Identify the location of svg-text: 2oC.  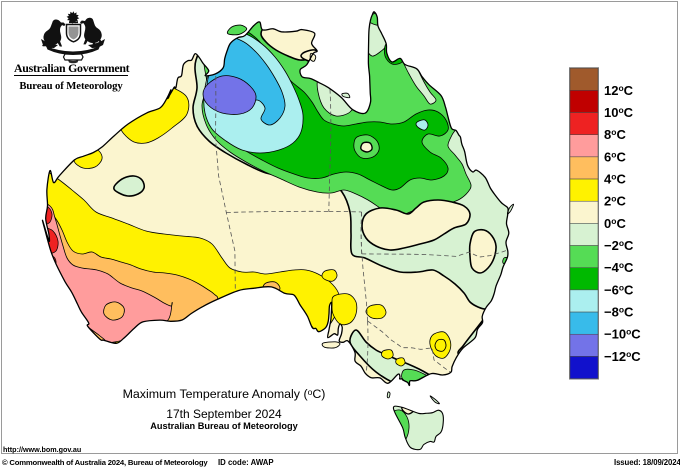
(615, 201).